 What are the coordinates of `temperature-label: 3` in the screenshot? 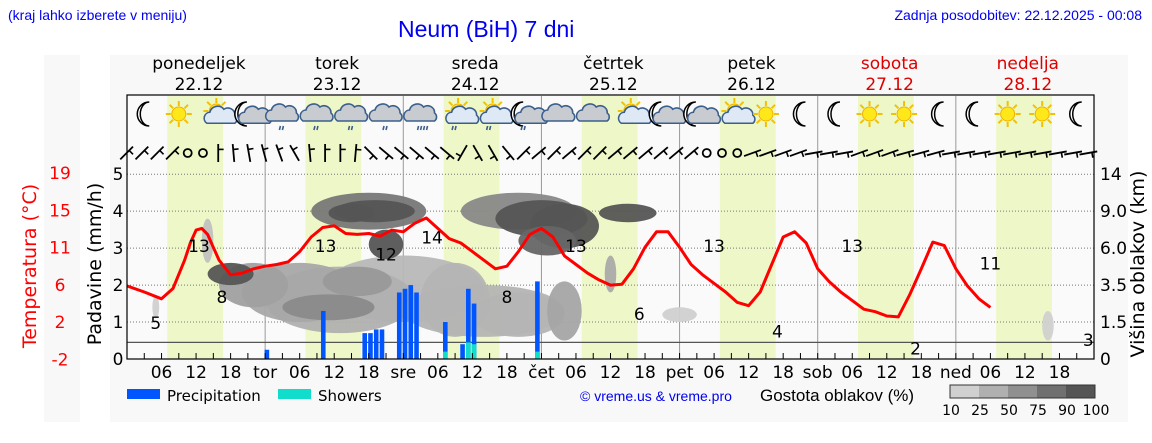 It's located at (1088, 341).